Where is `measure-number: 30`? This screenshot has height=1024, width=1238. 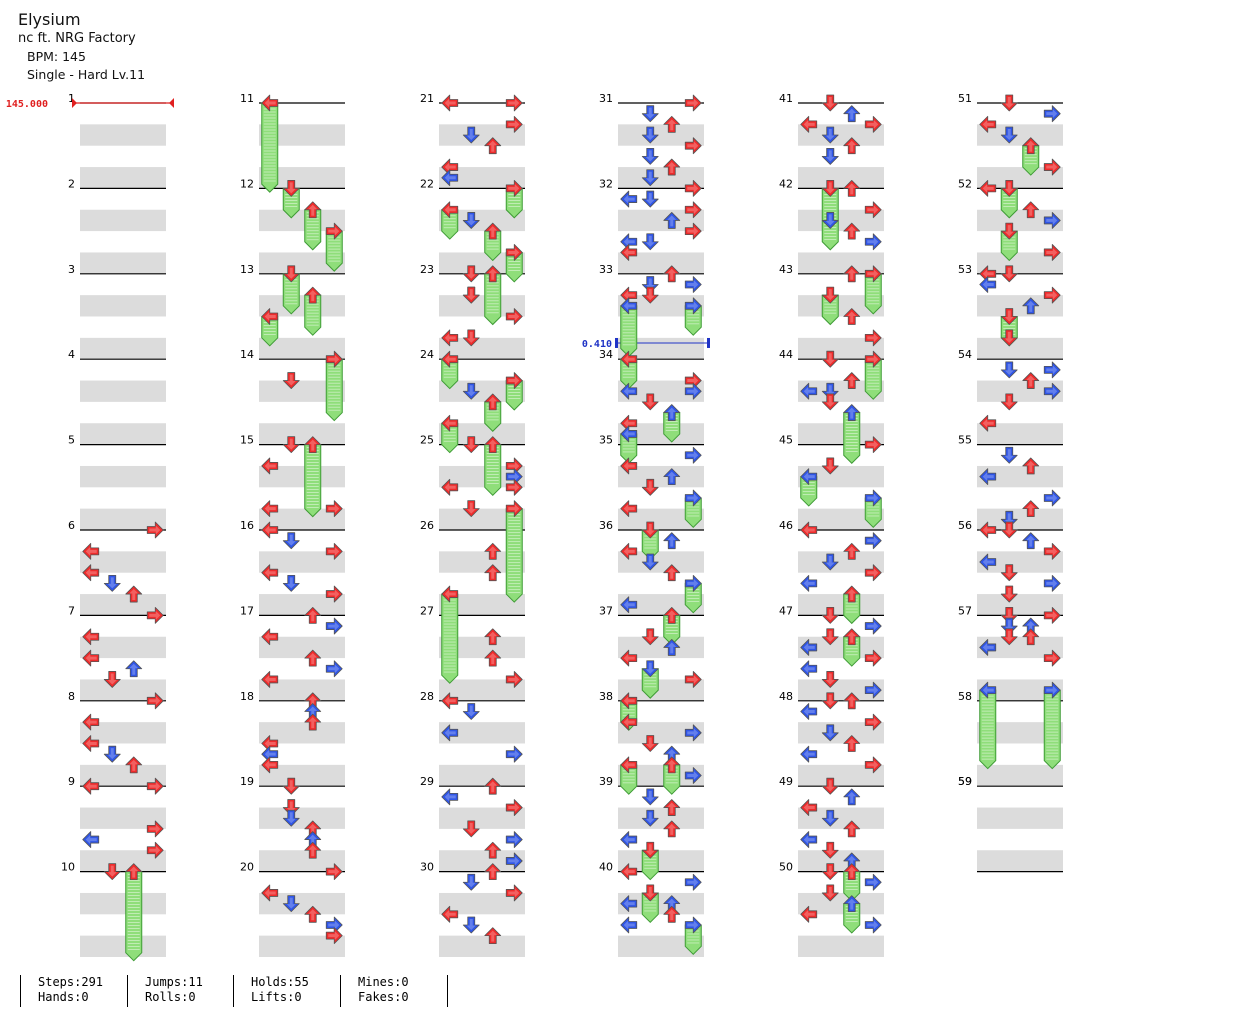
measure-number: 30 is located at coordinates (427, 867).